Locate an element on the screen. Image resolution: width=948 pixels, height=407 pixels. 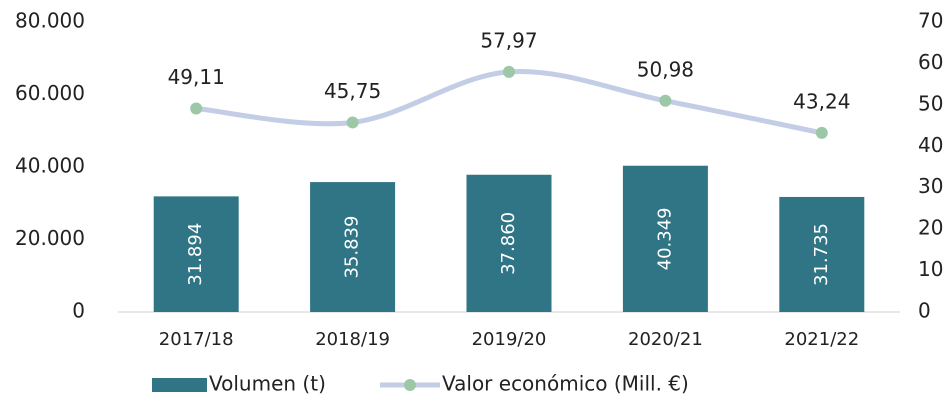
bar-value-label: 37.860 is located at coordinates (508, 243).